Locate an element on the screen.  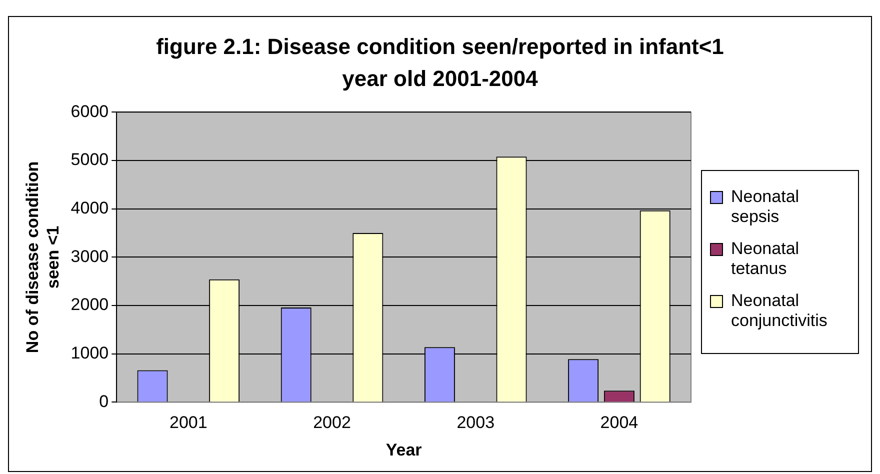
legend-label: Neonatal tetanus is located at coordinates (765, 259).